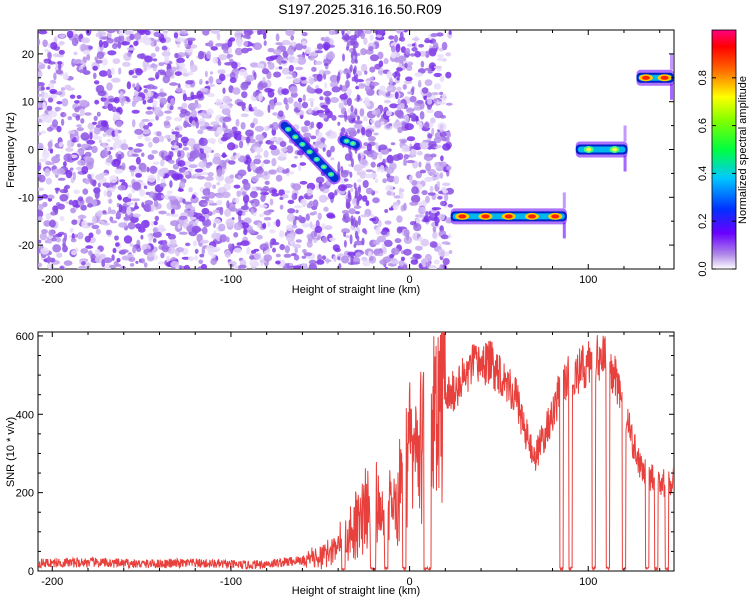 The image size is (750, 600). Describe the element at coordinates (555, 216) in the screenshot. I see `track-peak-center` at that location.